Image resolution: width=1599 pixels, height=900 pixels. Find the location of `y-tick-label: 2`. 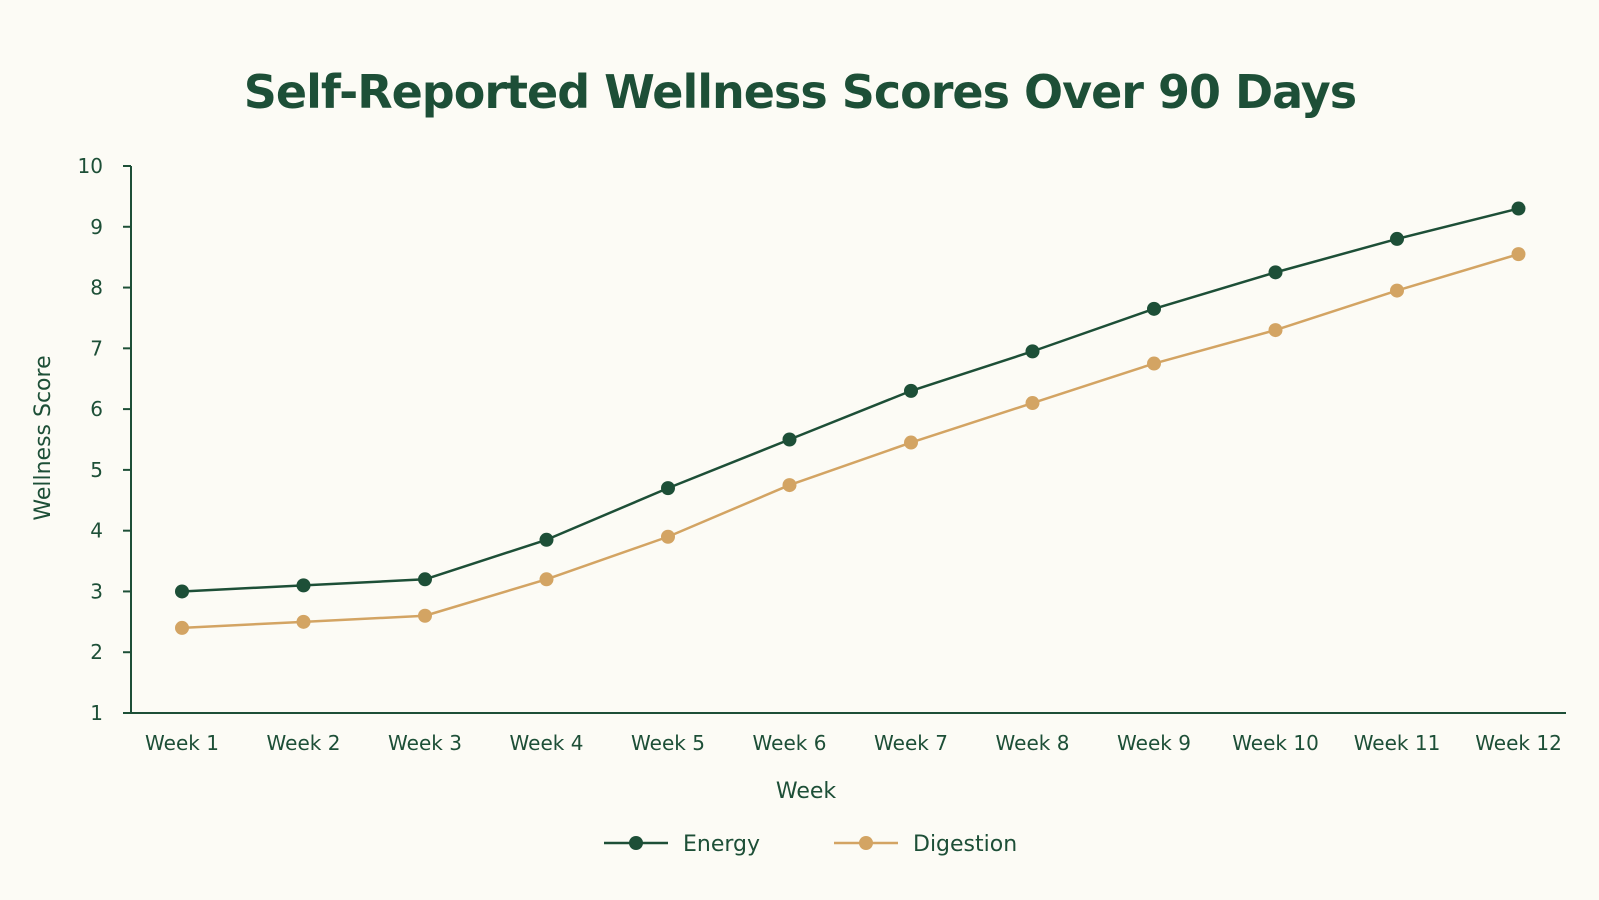

y-tick-label: 2 is located at coordinates (96, 652).